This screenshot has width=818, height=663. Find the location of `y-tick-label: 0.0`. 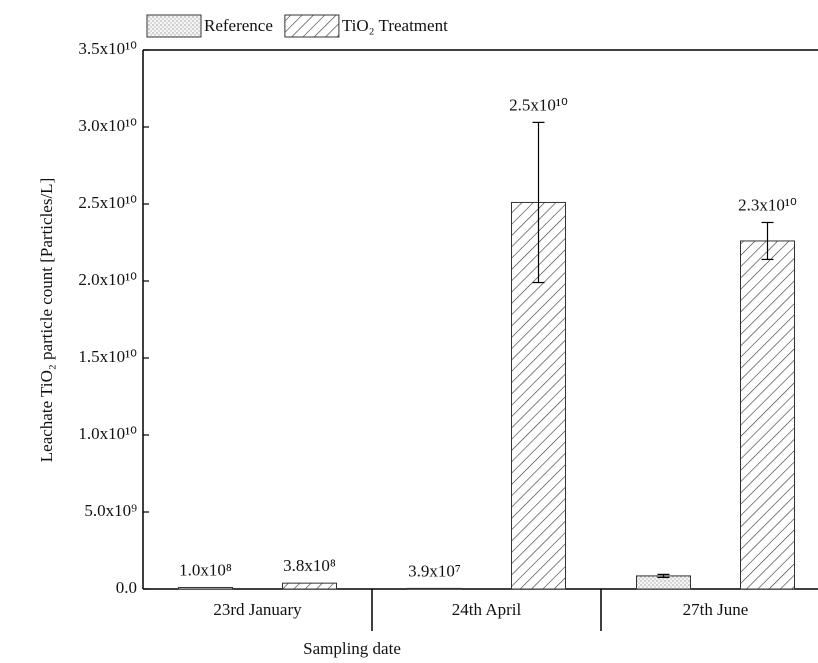

y-tick-label: 0.0 is located at coordinates (126, 587).